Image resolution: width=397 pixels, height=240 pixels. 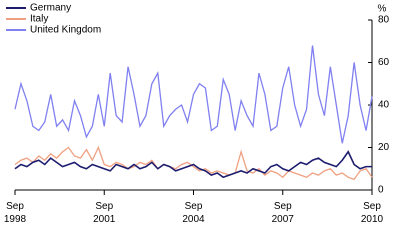 What do you see at coordinates (384, 20) in the screenshot?
I see `y-tick-label: 80` at bounding box center [384, 20].